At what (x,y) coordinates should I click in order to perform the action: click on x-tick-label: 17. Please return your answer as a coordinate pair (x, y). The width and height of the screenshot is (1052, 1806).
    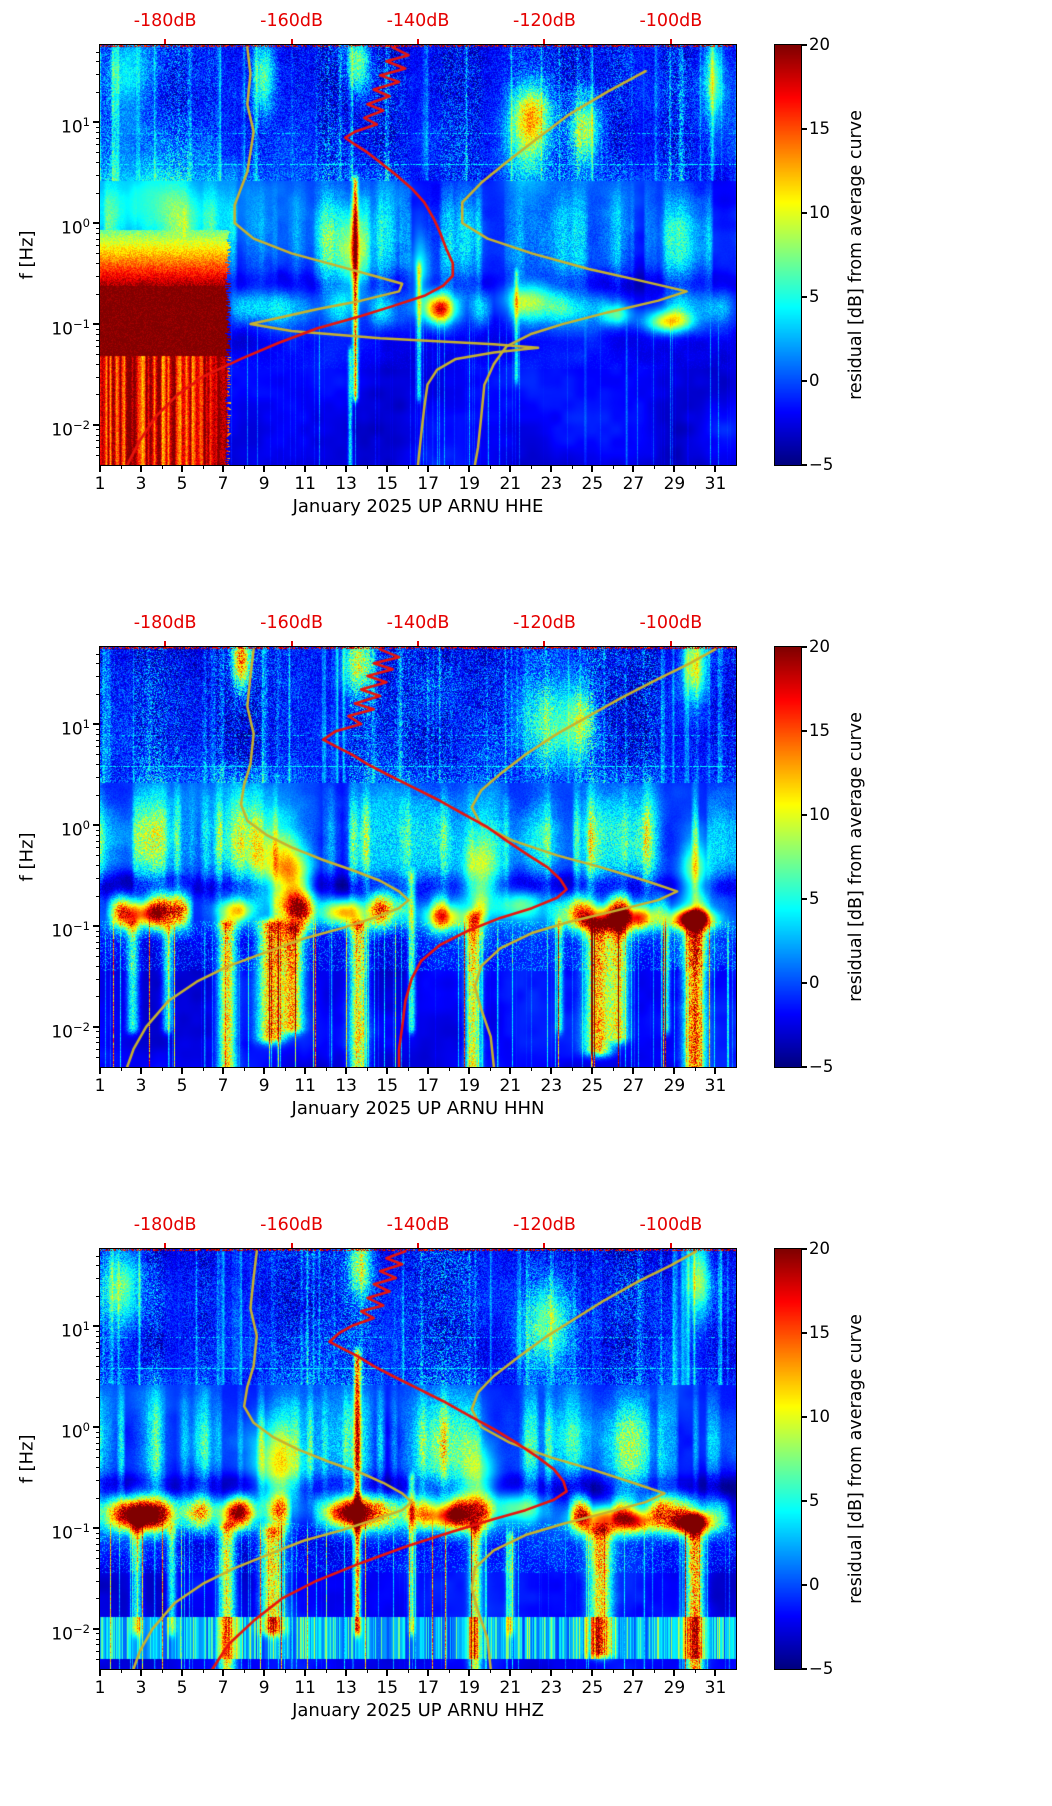
    Looking at the image, I should click on (428, 1688).